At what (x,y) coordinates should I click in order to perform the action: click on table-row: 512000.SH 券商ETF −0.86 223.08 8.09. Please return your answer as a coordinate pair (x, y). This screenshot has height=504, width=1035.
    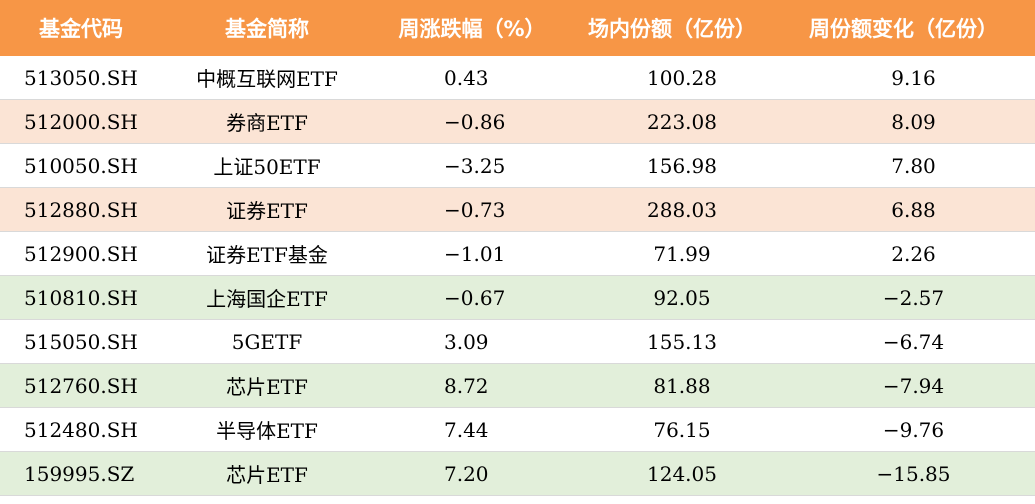
    Looking at the image, I should click on (517, 121).